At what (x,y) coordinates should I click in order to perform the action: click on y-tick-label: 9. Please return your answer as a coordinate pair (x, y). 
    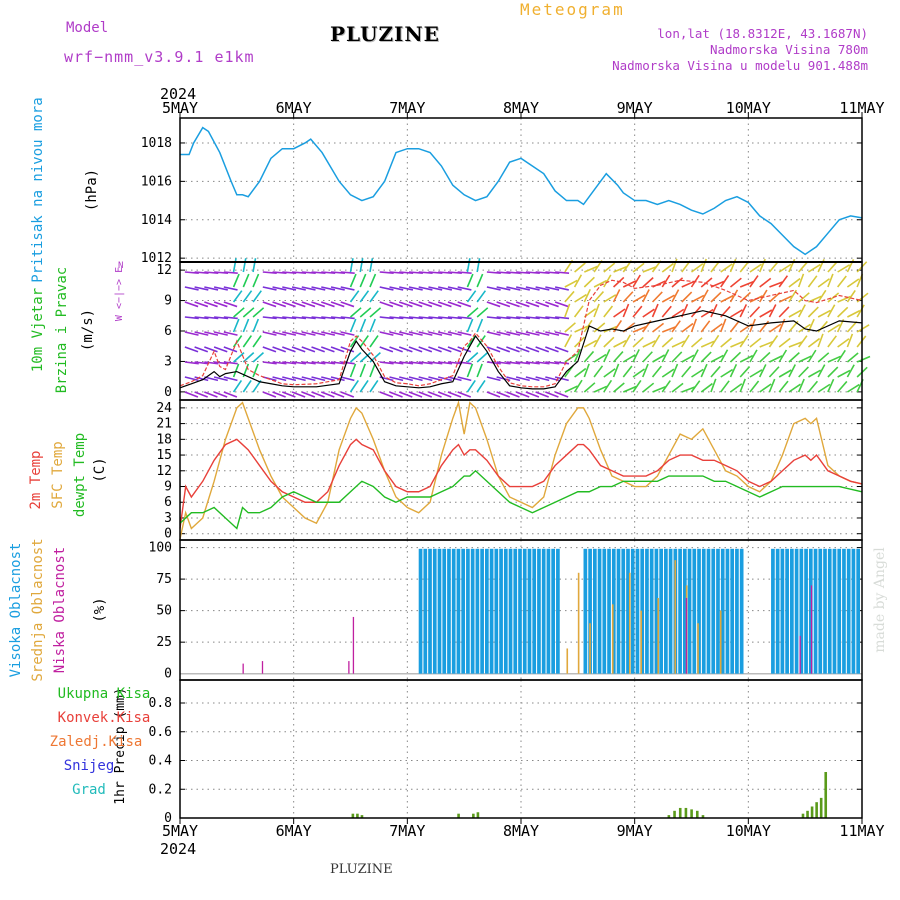
    Looking at the image, I should click on (168, 487).